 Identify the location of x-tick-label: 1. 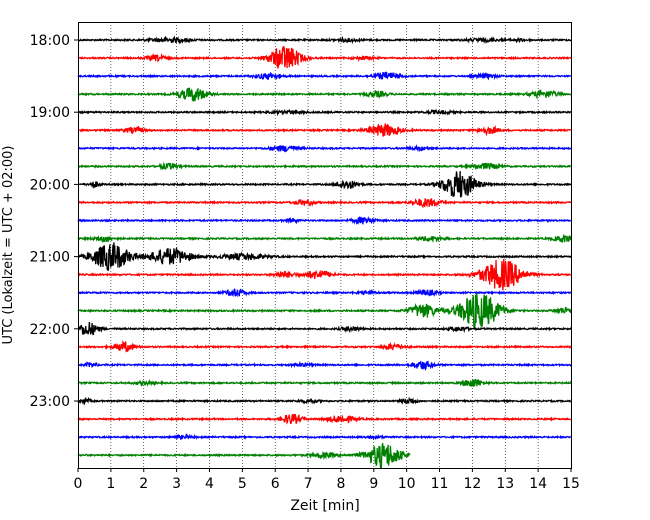
(110, 484).